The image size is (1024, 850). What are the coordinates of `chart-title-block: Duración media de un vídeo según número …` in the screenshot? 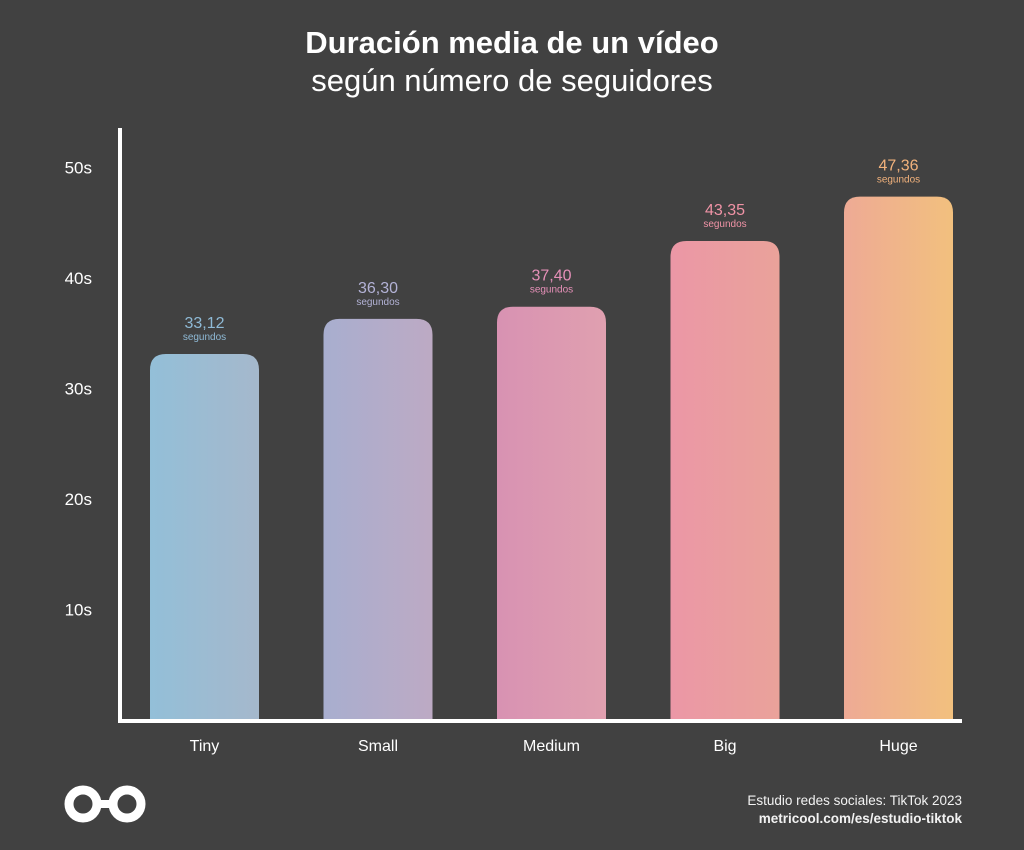 It's located at (512, 62).